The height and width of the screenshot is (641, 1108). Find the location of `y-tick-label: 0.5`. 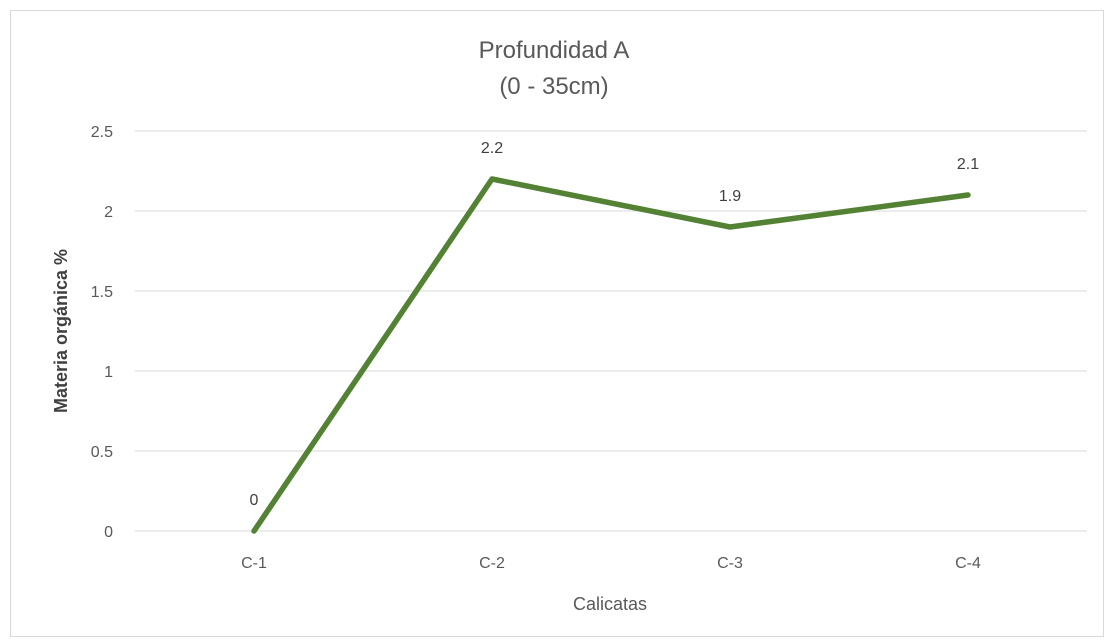

y-tick-label: 0.5 is located at coordinates (102, 452).